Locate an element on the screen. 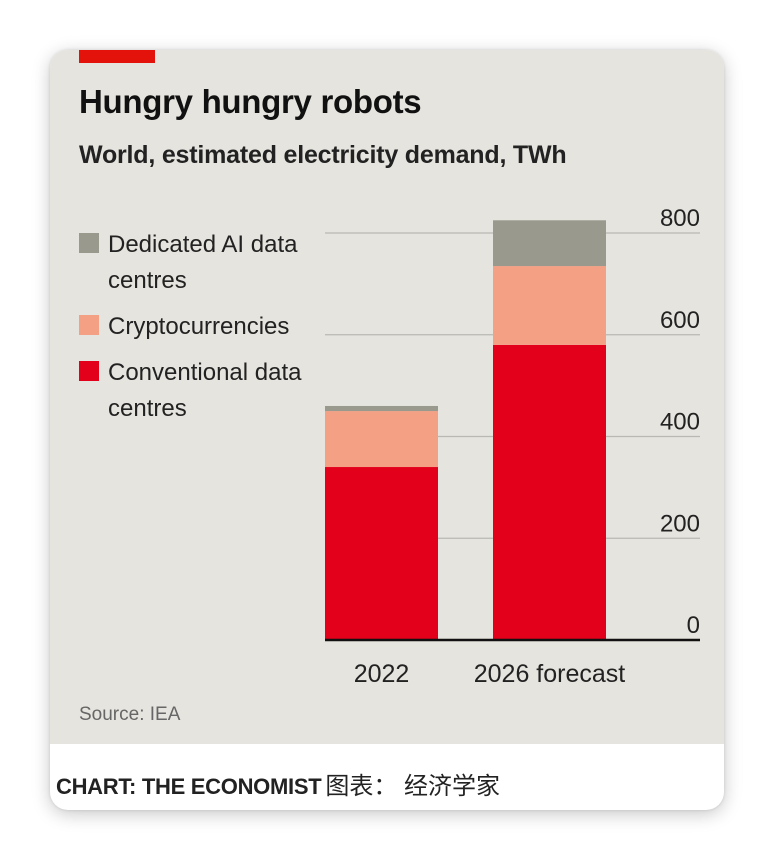 This screenshot has width=774, height=862. y-tick-label-0: 0 is located at coordinates (693, 625).